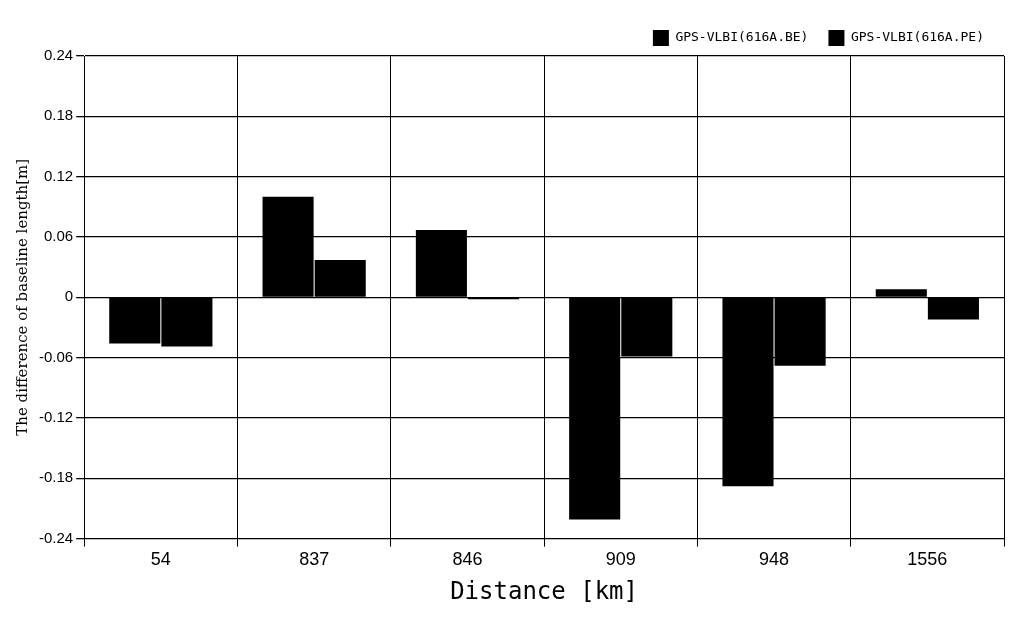  What do you see at coordinates (56, 417) in the screenshot?
I see `y-tick-label: -0.12` at bounding box center [56, 417].